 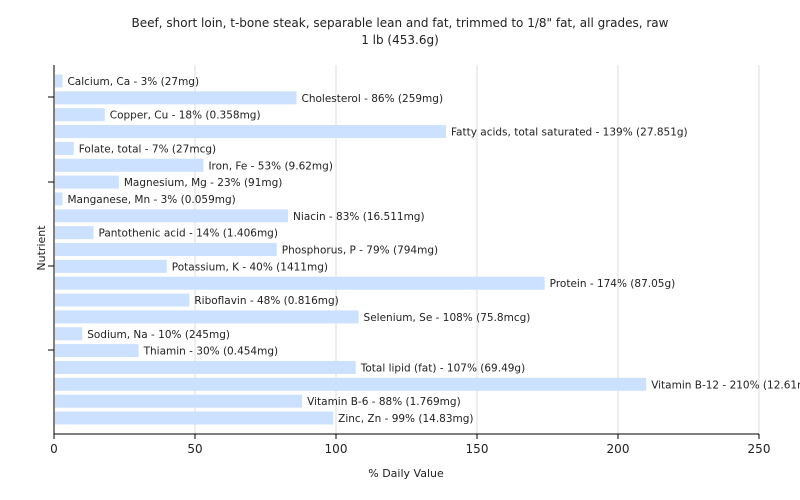 What do you see at coordinates (405, 419) in the screenshot?
I see `bar-label: Zinc, Zn - 99% (14.83mg)` at bounding box center [405, 419].